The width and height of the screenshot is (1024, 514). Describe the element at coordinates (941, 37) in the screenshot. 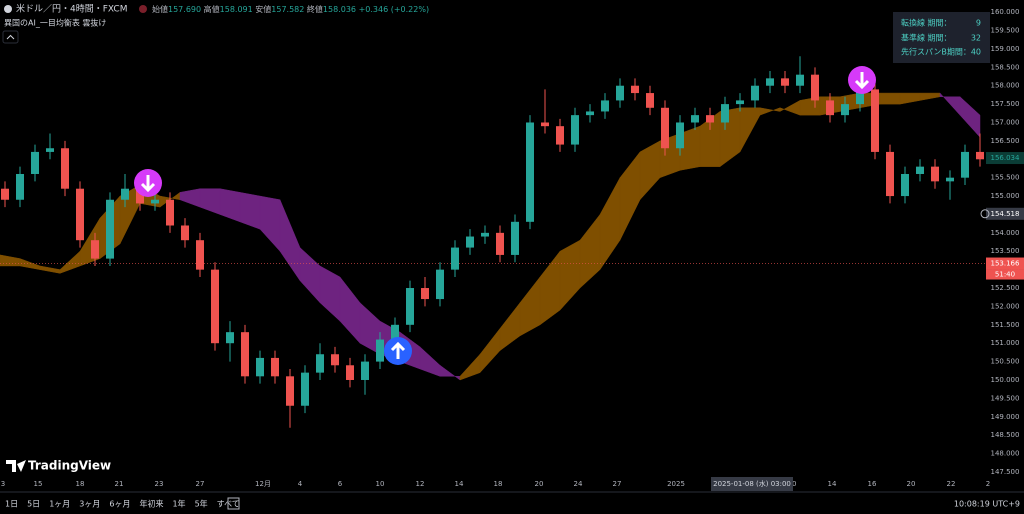

I see `settings-panel` at that location.